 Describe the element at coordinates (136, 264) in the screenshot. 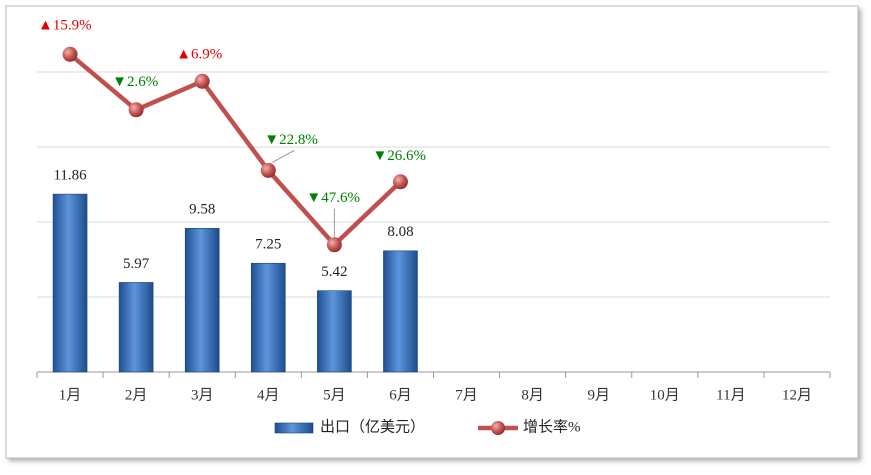

I see `bar-value-label: 5.97` at that location.